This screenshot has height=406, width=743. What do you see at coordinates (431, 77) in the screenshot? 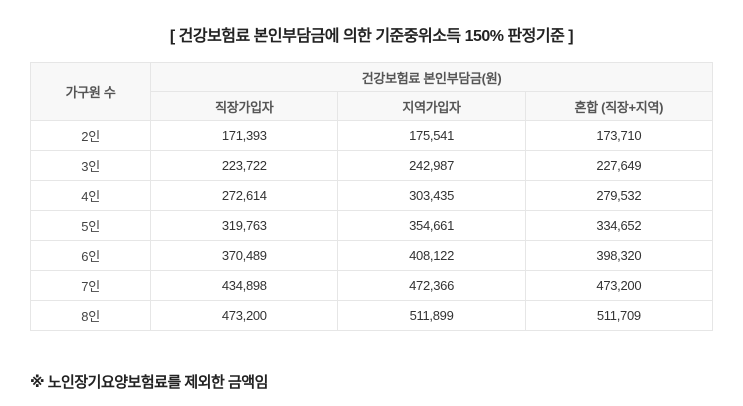
I see `header-group: 건강보험료 본인부담금(원)` at bounding box center [431, 77].